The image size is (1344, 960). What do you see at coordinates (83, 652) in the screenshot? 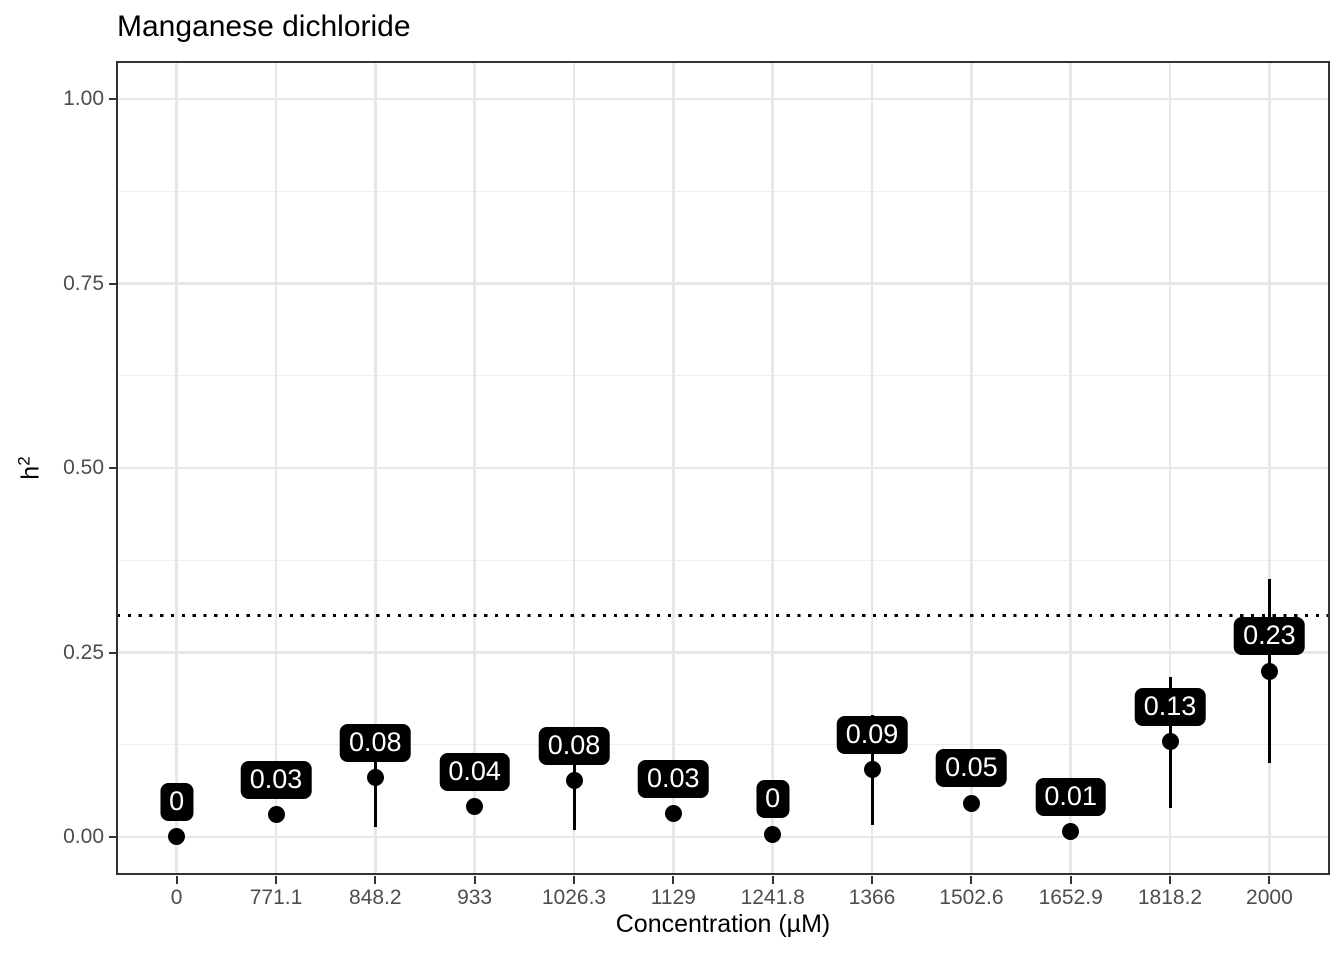
I see `y-tick-label: 0.25` at bounding box center [83, 652].